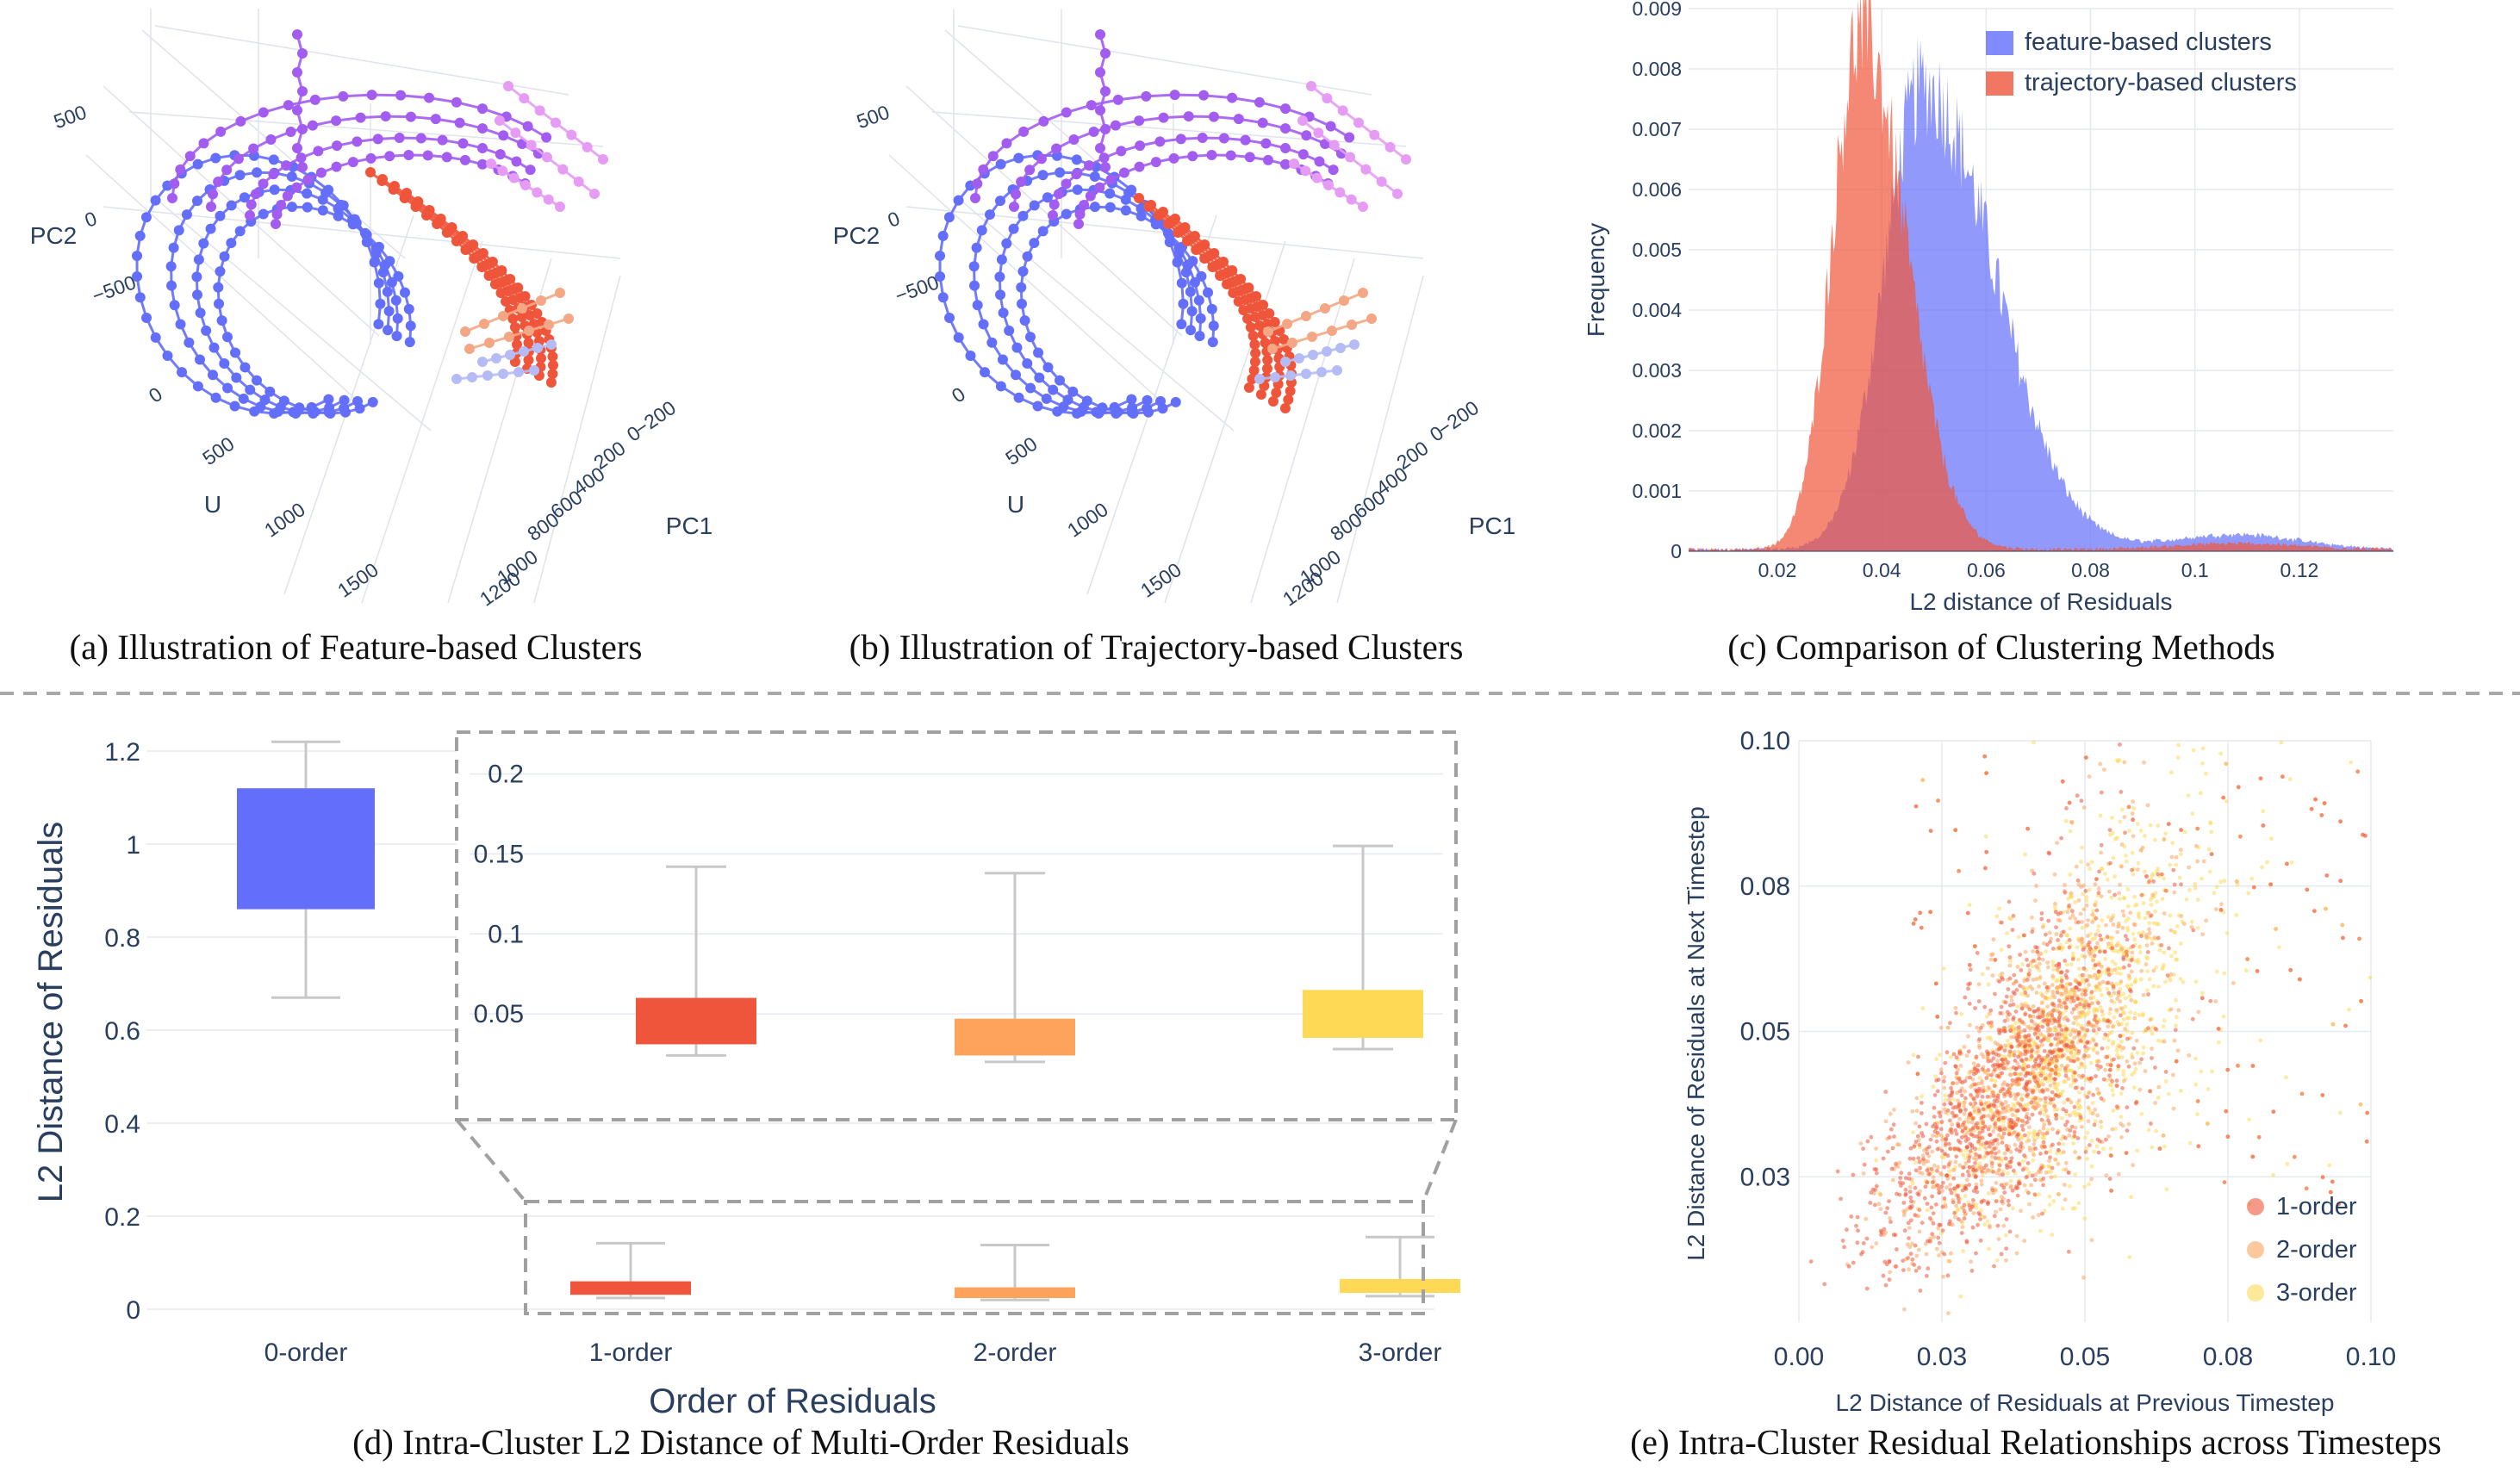 The height and width of the screenshot is (1472, 2520). I want to click on purple-trajectory-2-marker, so click(460, 122).